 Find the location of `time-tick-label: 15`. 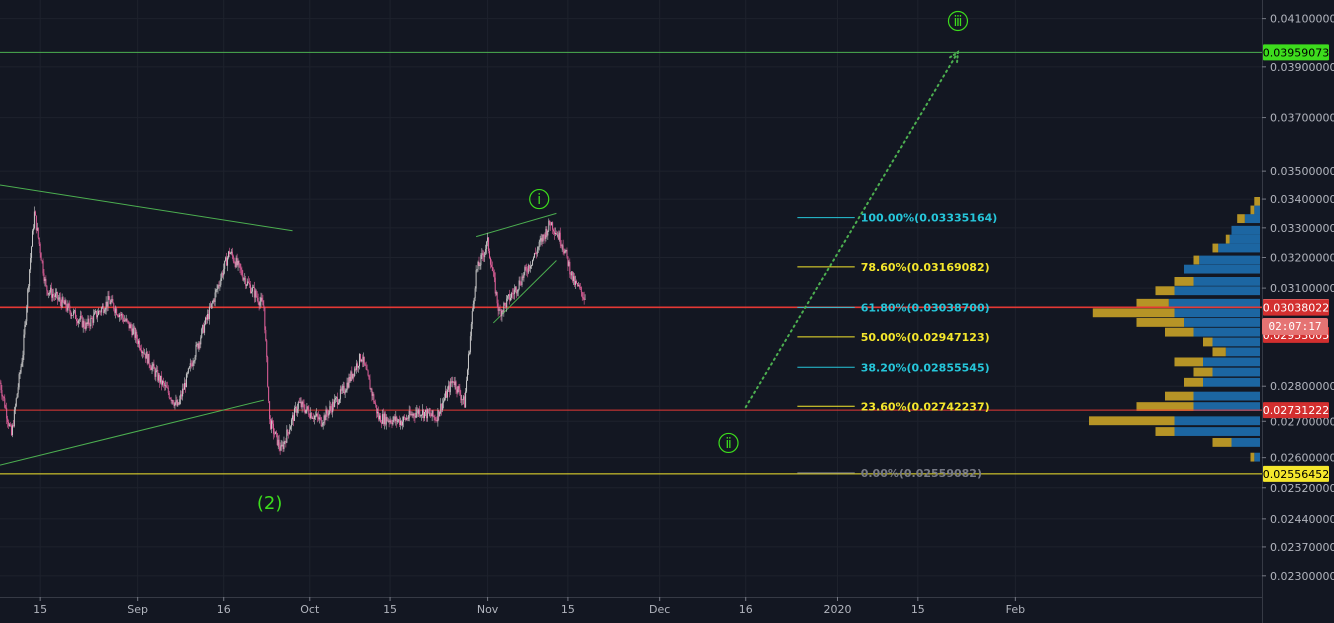

time-tick-label: 15 is located at coordinates (918, 609).